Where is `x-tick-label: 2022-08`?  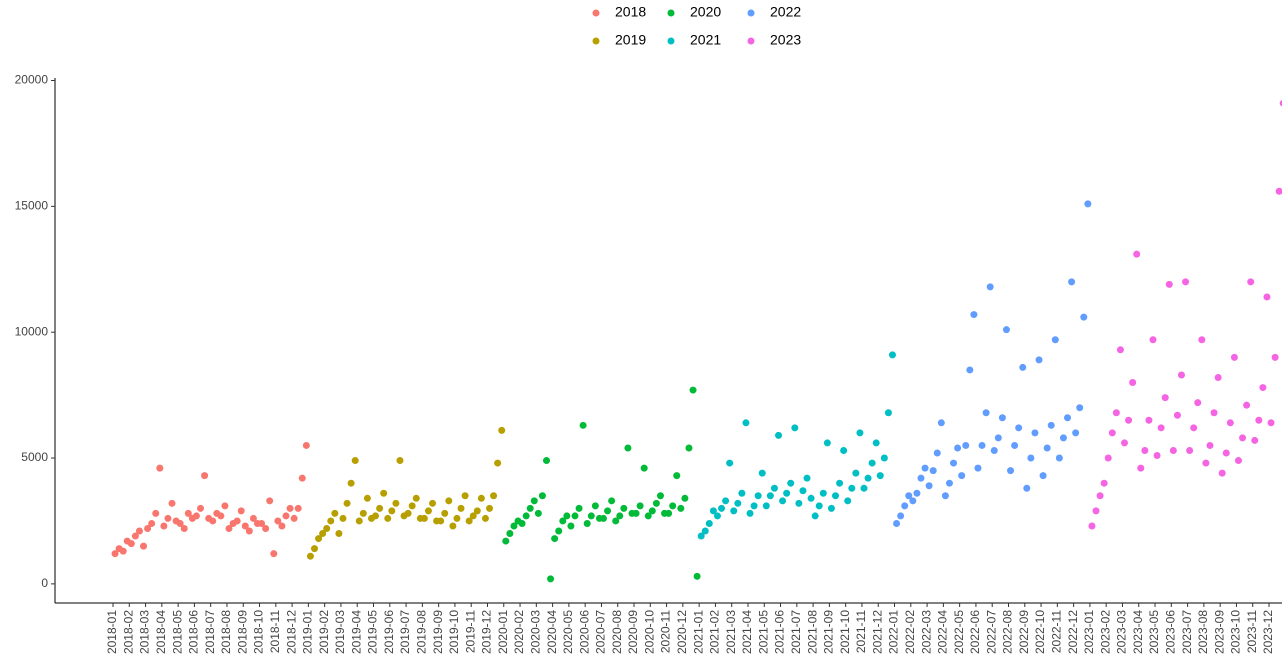
x-tick-label: 2022-08 is located at coordinates (1008, 632).